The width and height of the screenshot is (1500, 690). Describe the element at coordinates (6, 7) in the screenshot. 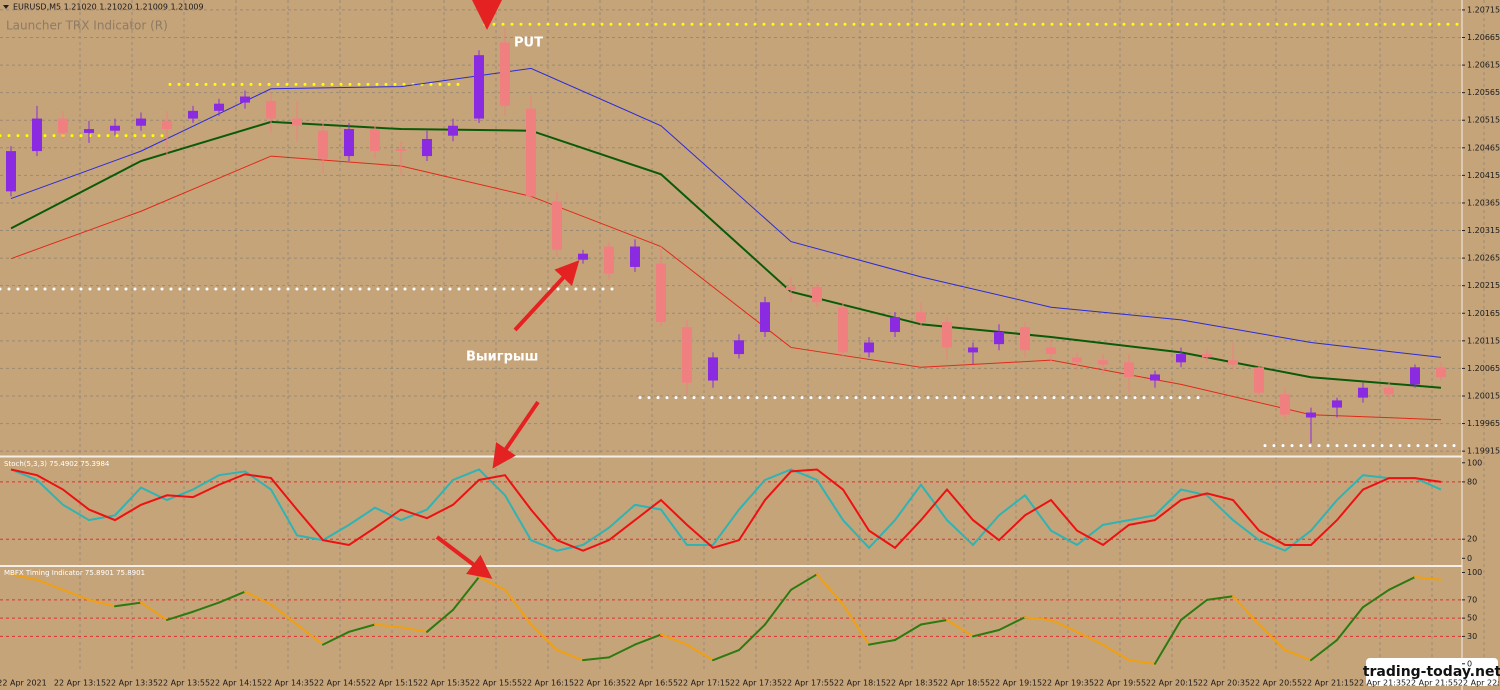

I see `menu-icon` at that location.